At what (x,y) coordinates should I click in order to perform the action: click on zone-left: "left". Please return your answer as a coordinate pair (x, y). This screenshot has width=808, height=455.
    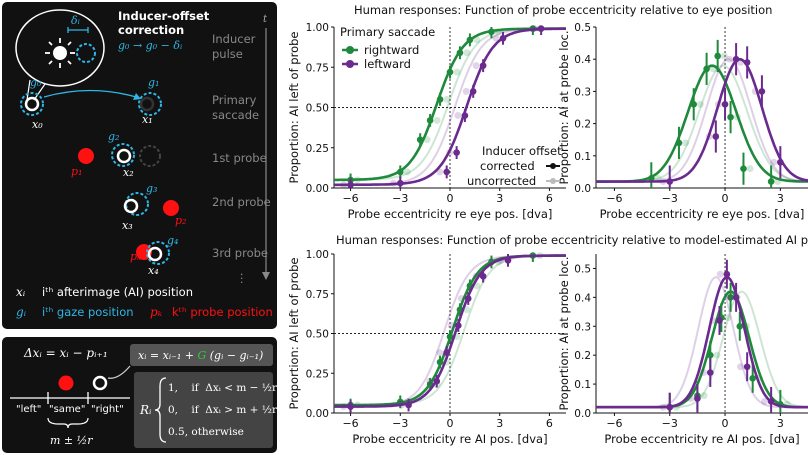
    Looking at the image, I should click on (28, 409).